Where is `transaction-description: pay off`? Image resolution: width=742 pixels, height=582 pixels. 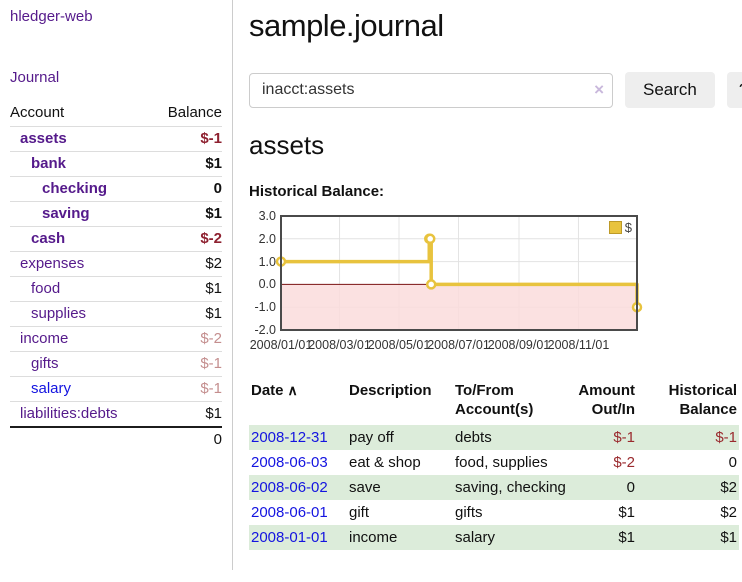
transaction-description: pay off is located at coordinates (371, 437).